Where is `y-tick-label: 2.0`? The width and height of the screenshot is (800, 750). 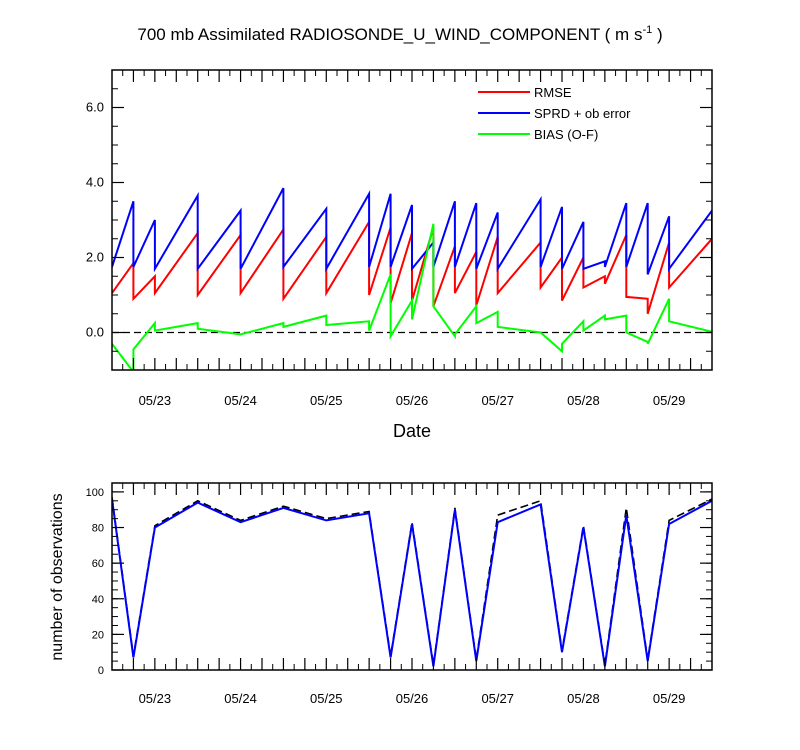
y-tick-label: 2.0 is located at coordinates (95, 257).